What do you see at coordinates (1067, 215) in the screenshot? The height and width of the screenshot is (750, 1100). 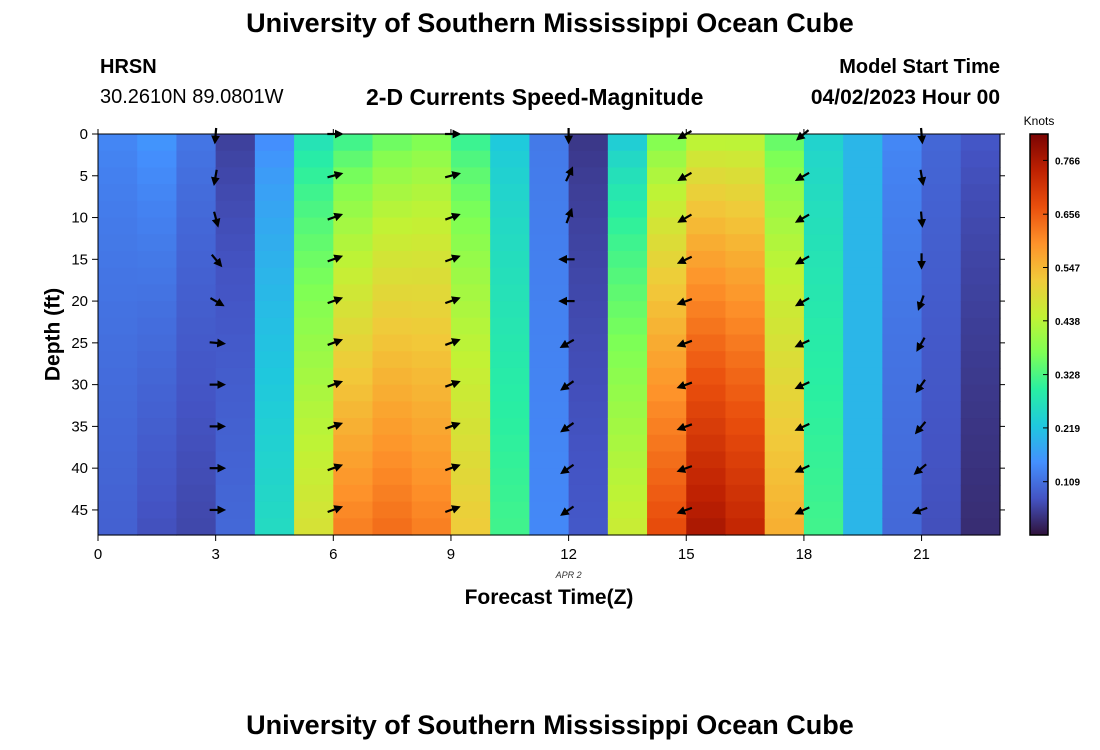 I see `colorbar-tick-label: 0.656` at bounding box center [1067, 215].